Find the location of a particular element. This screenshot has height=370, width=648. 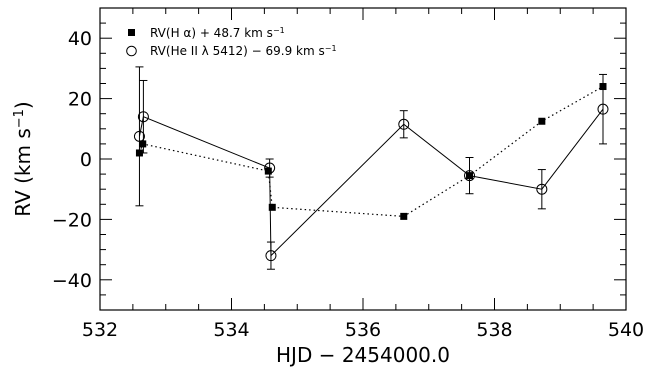

legend-marker-square is located at coordinates (131, 32).